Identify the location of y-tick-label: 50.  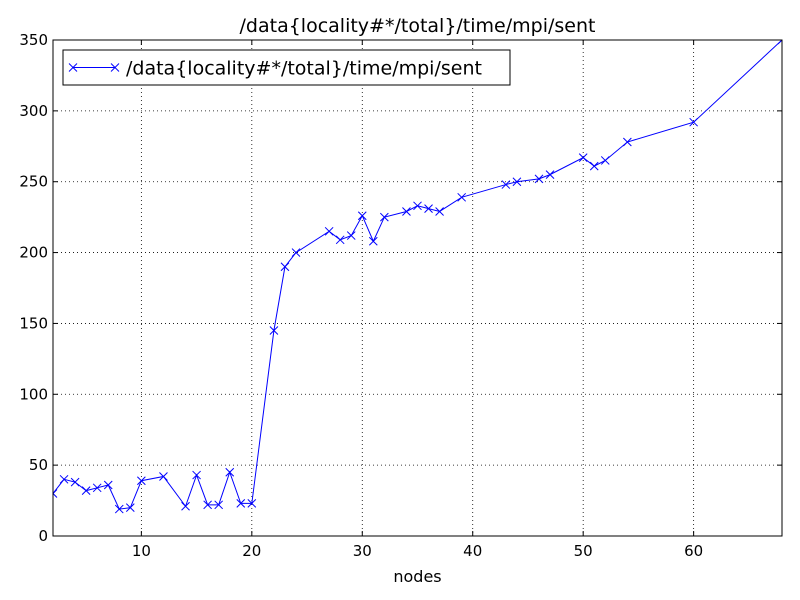
(38, 465).